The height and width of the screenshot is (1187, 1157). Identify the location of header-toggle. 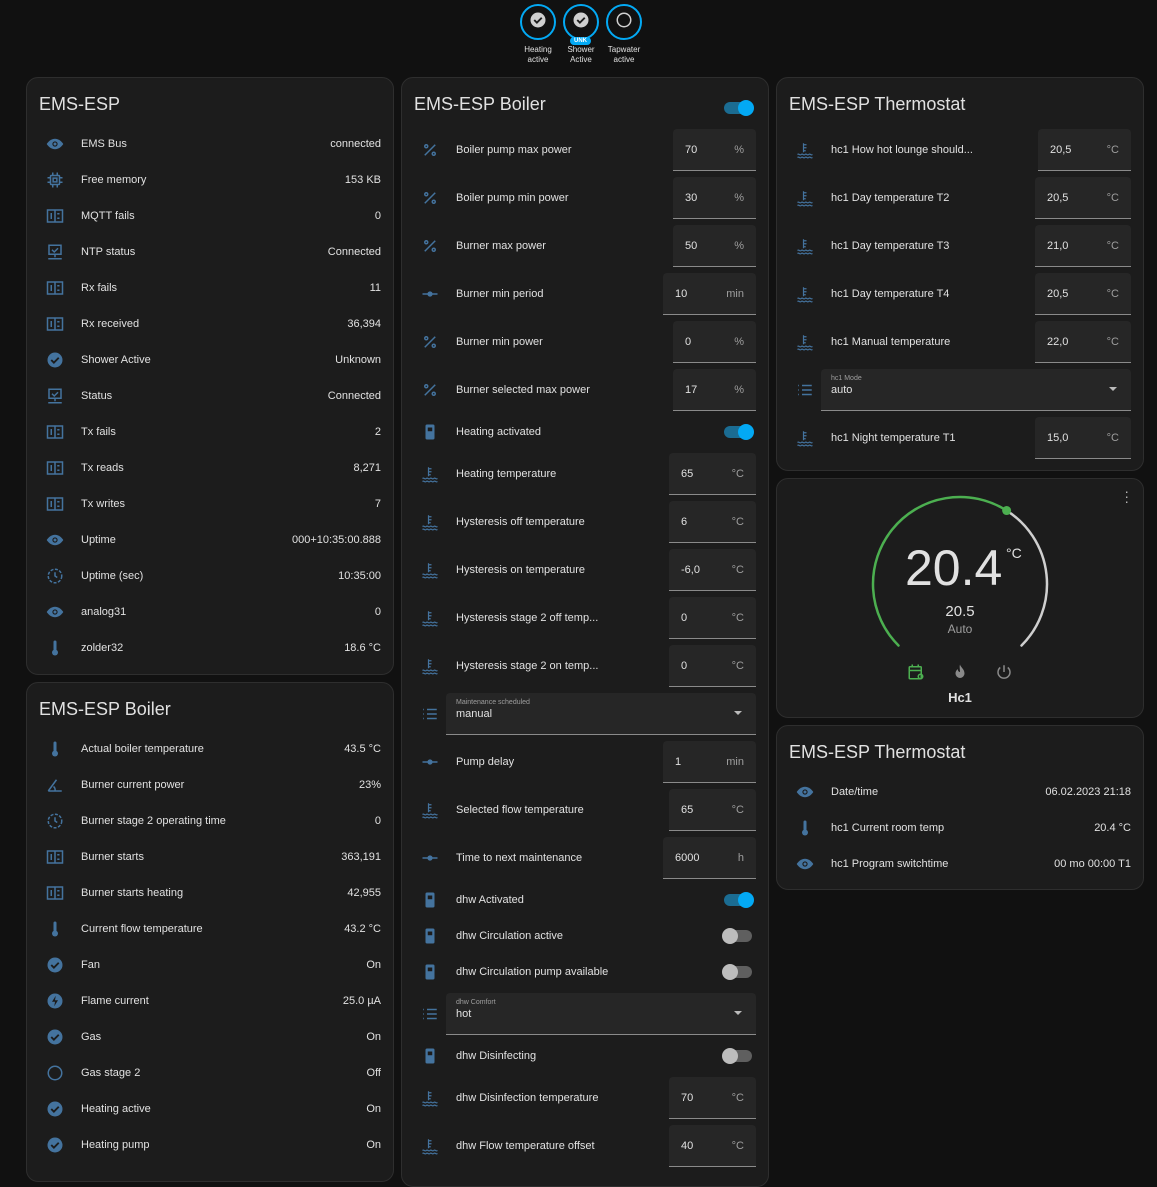
(739, 108).